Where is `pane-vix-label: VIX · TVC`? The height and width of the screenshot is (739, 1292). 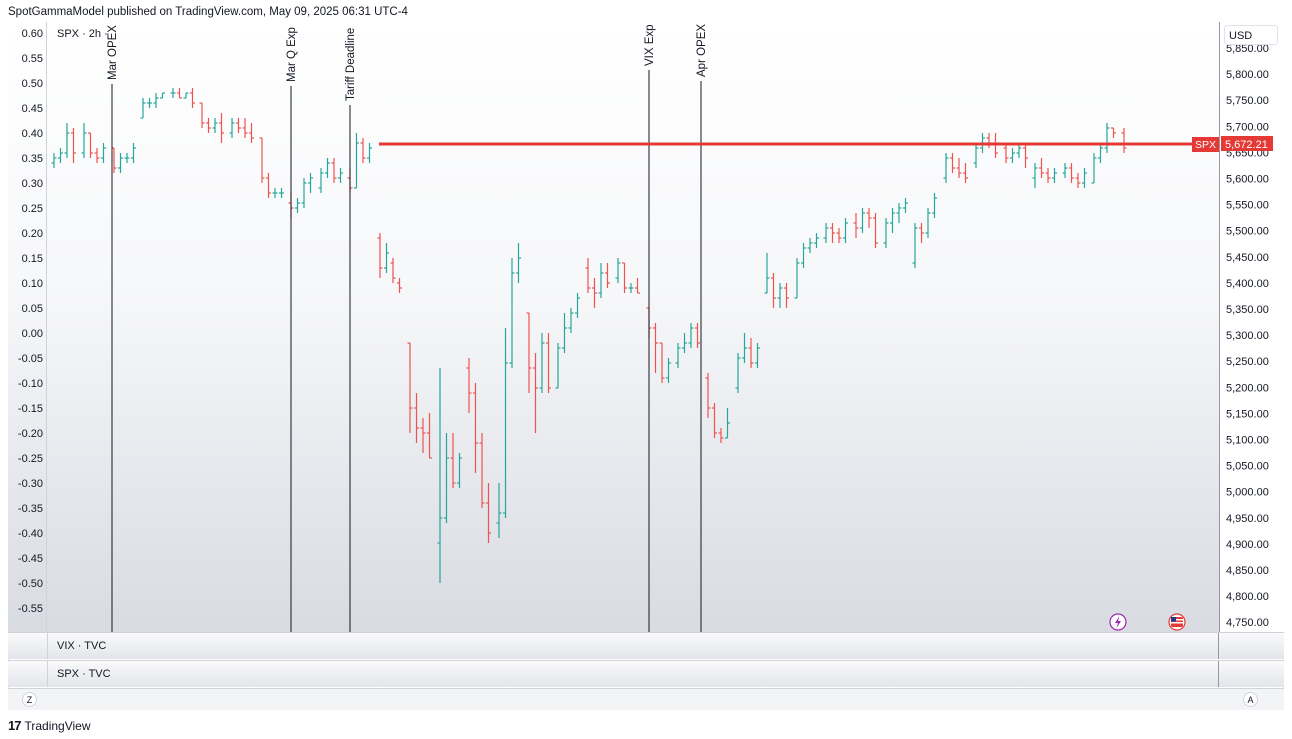 pane-vix-label: VIX · TVC is located at coordinates (82, 646).